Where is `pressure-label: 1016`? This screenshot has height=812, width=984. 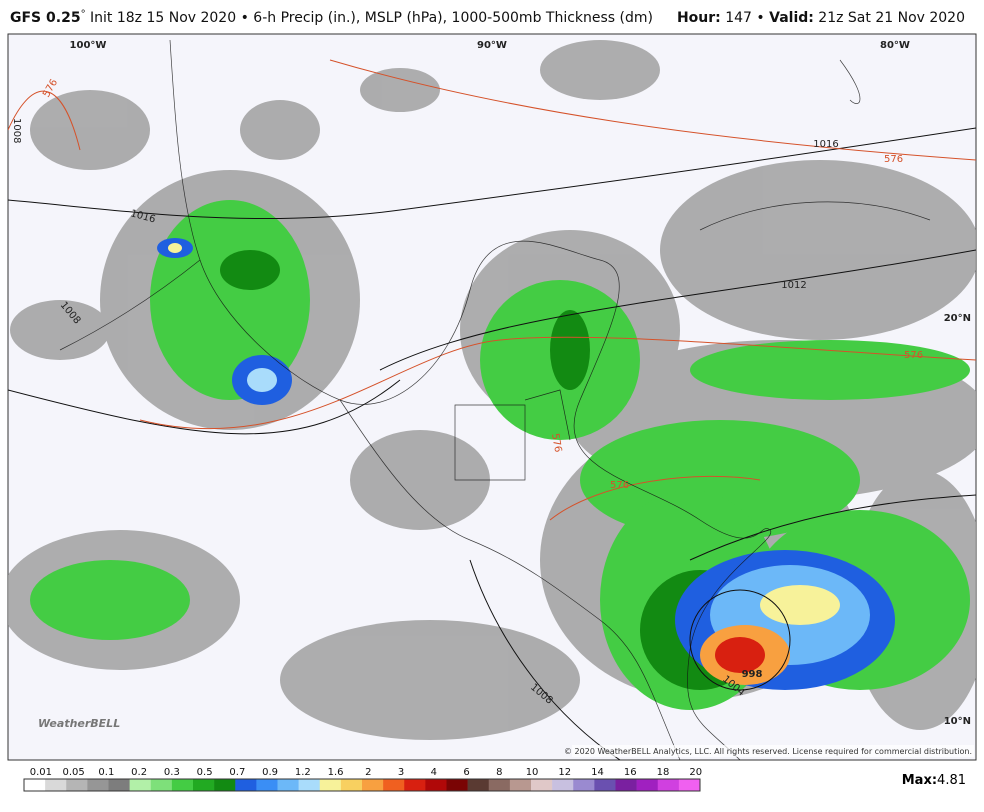
pressure-label: 1016 is located at coordinates (825, 144).